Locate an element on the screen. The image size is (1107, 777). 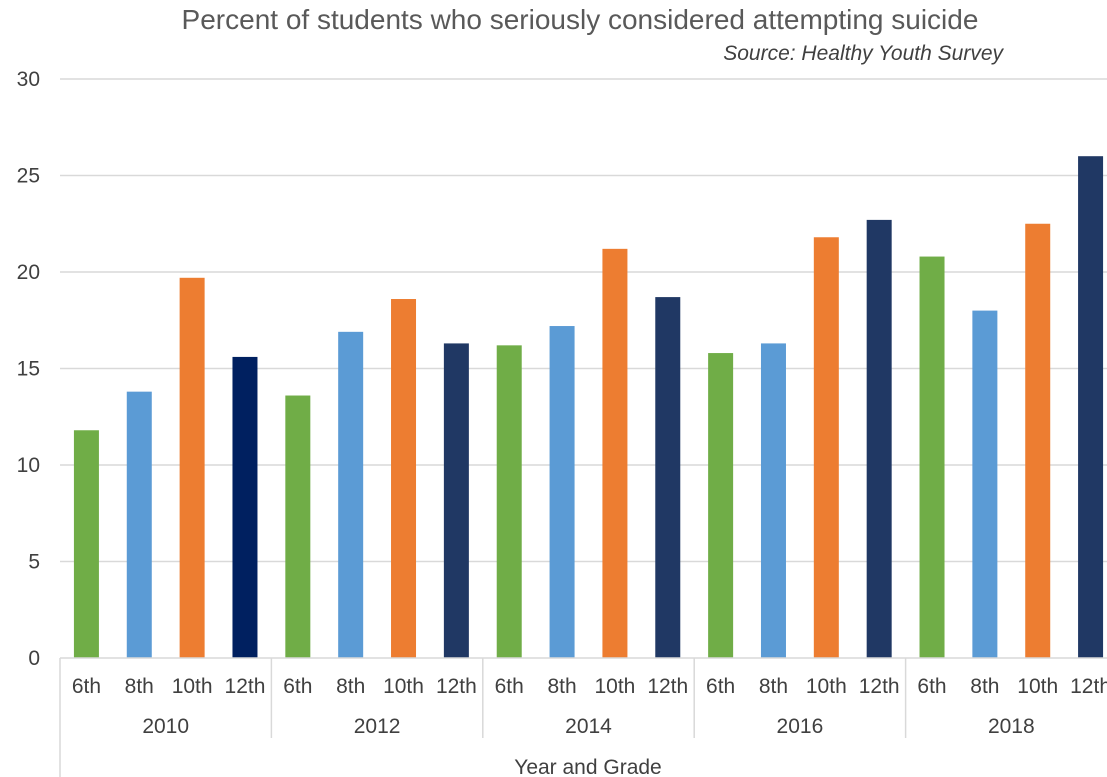
bar-2014-8th is located at coordinates (562, 492).